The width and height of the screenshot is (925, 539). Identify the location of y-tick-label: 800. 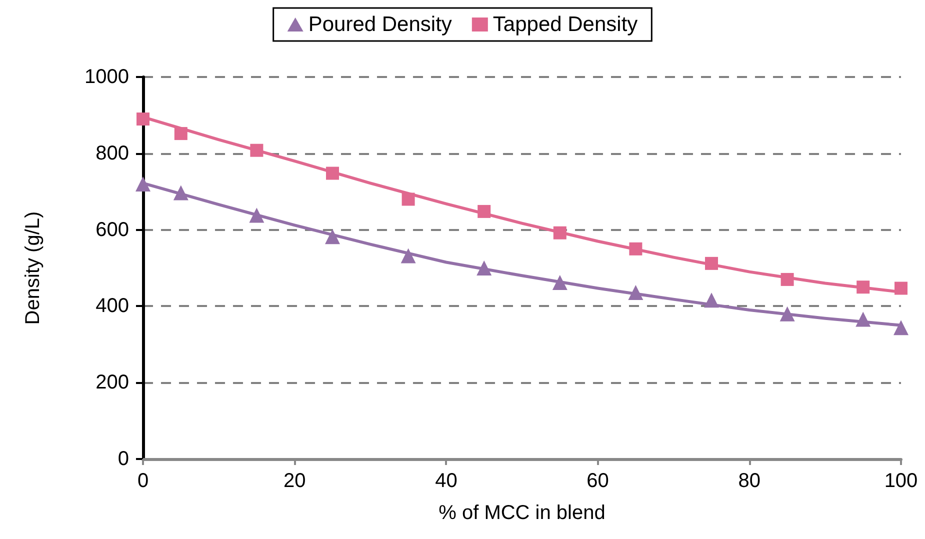
(112, 153).